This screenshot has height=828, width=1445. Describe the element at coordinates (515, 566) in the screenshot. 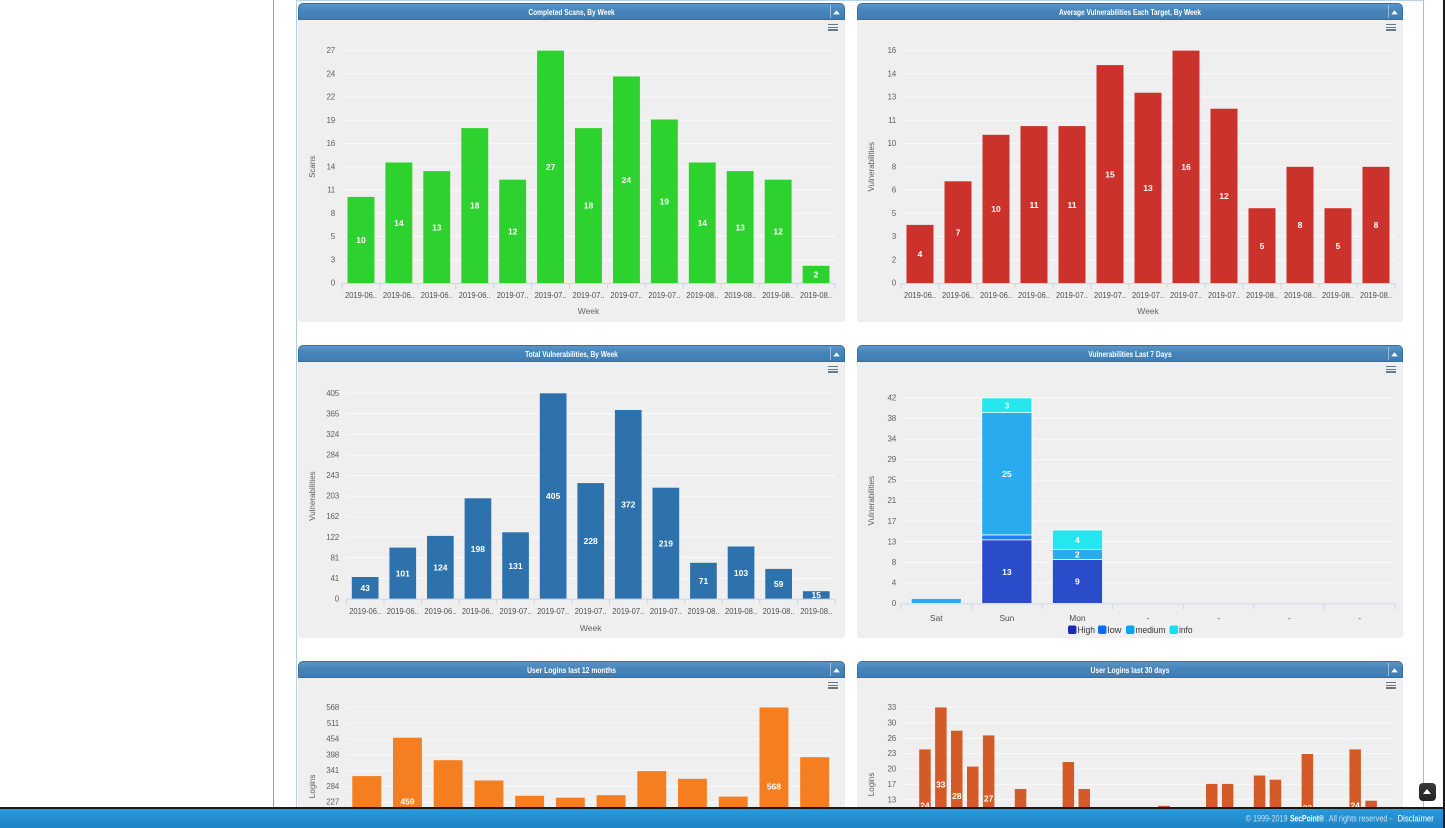

I see `svg-text: 131` at that location.